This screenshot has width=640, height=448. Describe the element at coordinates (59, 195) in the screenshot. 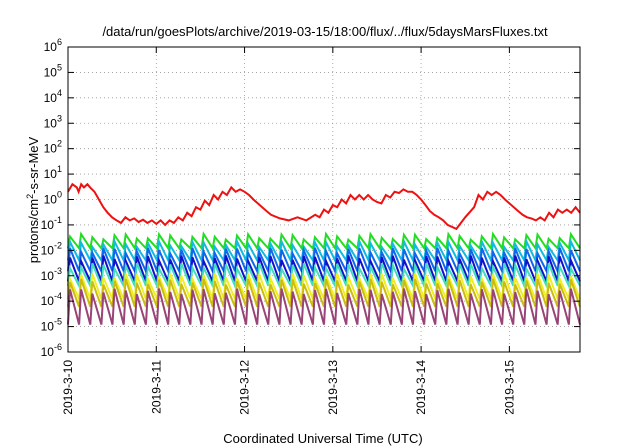

I see `y-tick-exponent: 0` at that location.